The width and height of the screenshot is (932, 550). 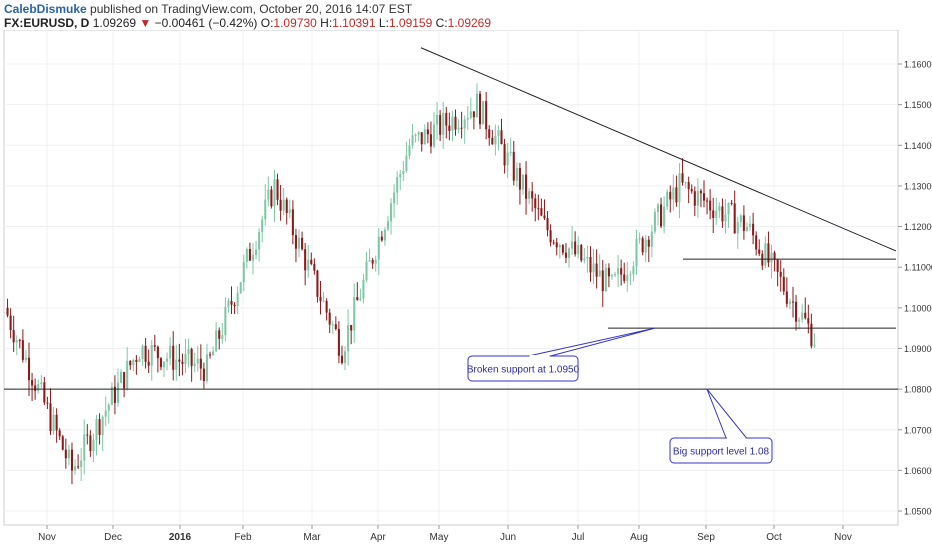 What do you see at coordinates (721, 426) in the screenshot?
I see `big-support-callout: Big support level 1.08` at bounding box center [721, 426].